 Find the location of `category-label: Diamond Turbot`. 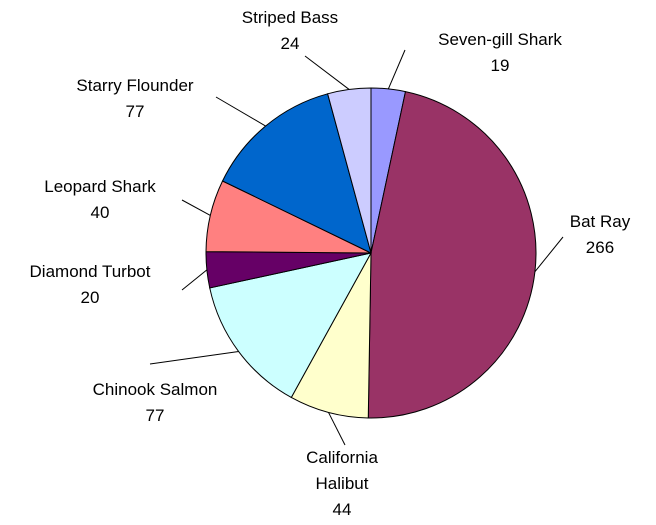

category-label: Diamond Turbot is located at coordinates (90, 271).